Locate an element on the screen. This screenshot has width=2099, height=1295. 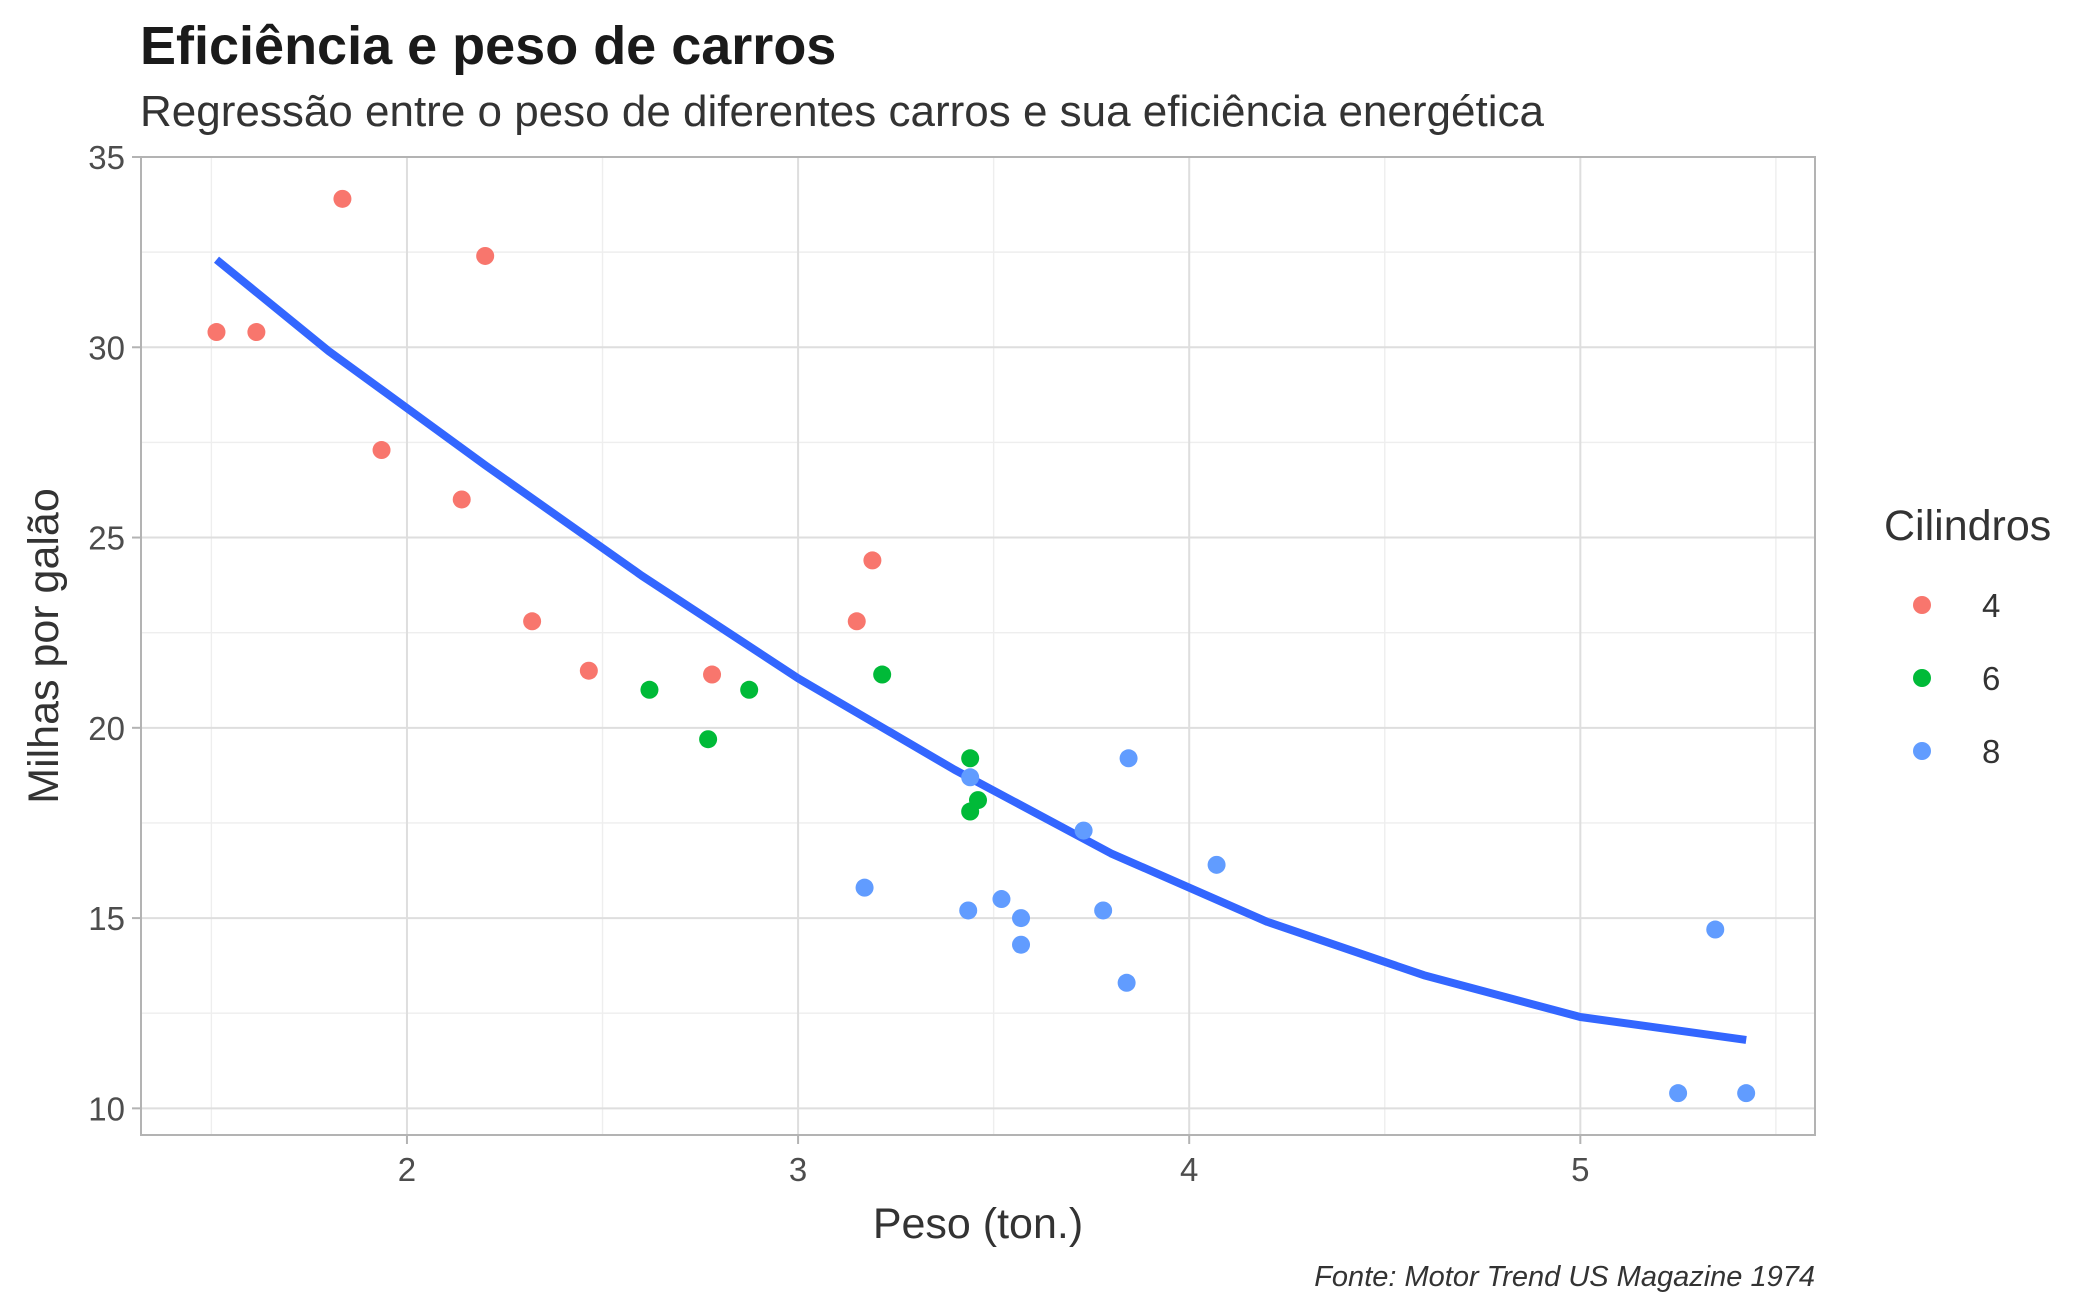
legend-title: Cilindros is located at coordinates (1967, 526).